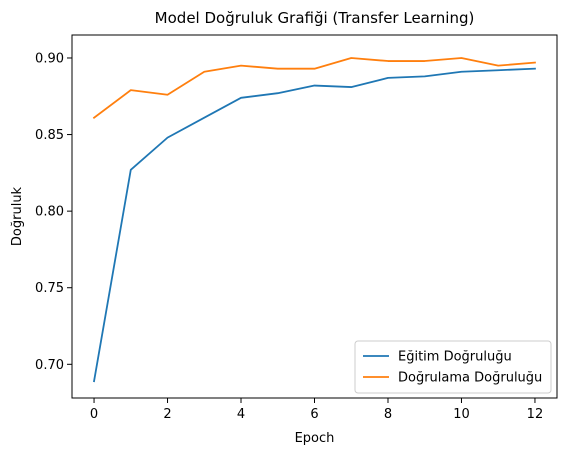  What do you see at coordinates (314, 414) in the screenshot?
I see `x-tick-label: 6` at bounding box center [314, 414].